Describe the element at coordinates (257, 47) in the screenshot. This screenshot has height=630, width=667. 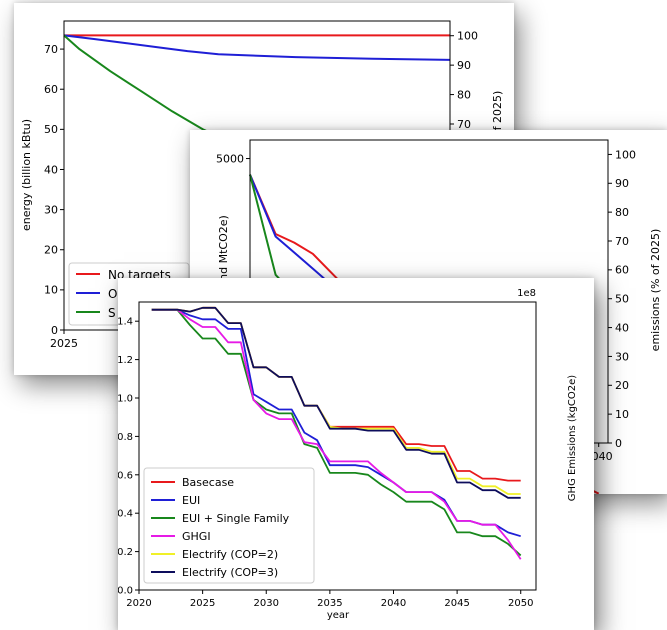
I see `series-line-o` at that location.